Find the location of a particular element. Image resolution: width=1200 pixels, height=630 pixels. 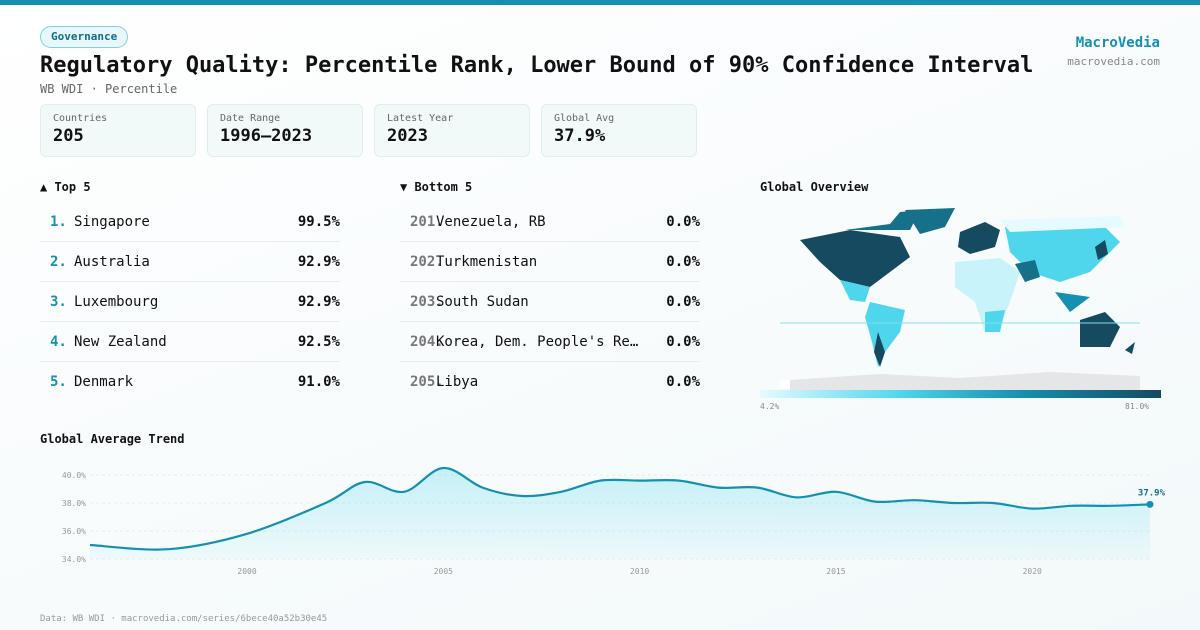

world-map is located at coordinates (960, 297).